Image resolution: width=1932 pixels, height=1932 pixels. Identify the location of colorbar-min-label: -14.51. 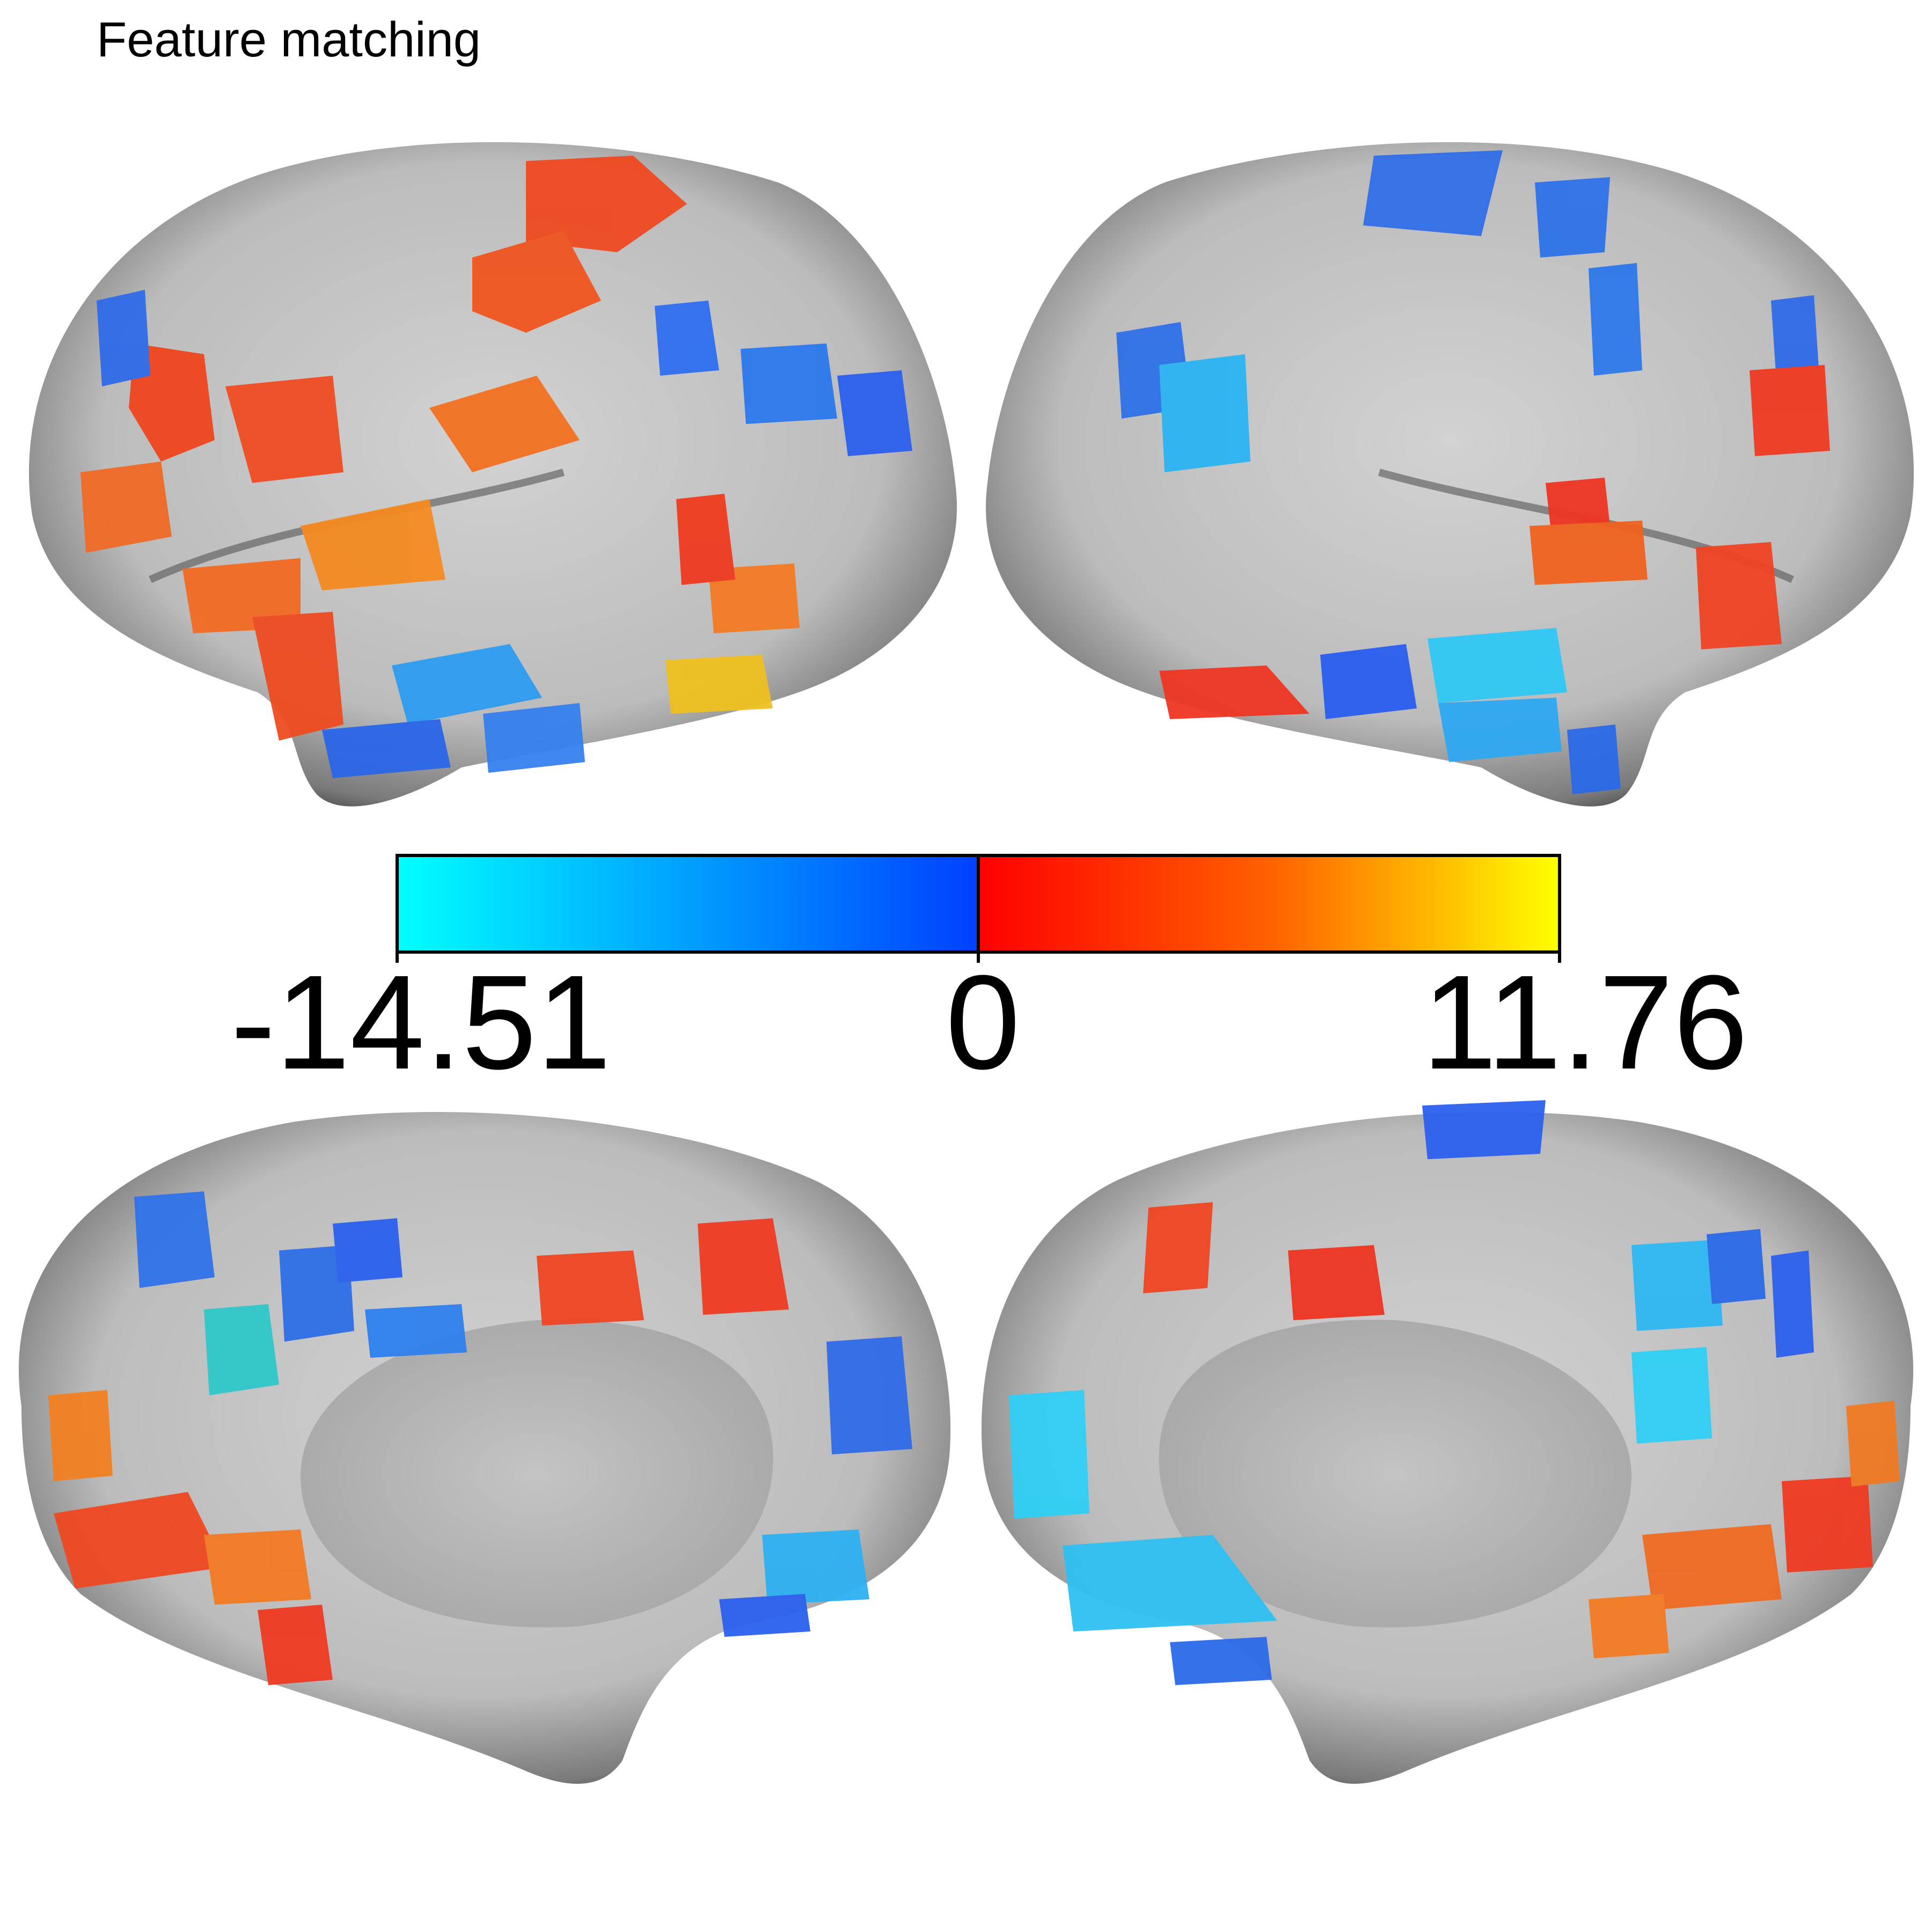
(421, 1022).